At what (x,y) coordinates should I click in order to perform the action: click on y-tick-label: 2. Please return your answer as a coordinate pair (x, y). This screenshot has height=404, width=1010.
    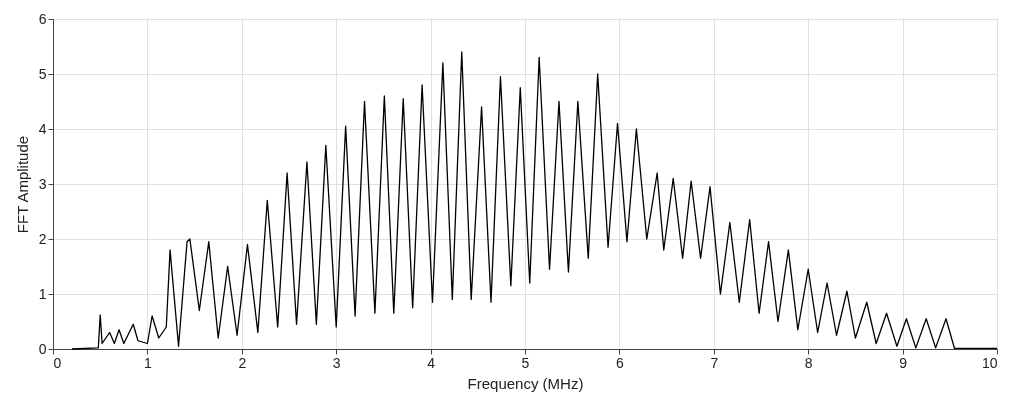
    Looking at the image, I should click on (42, 238).